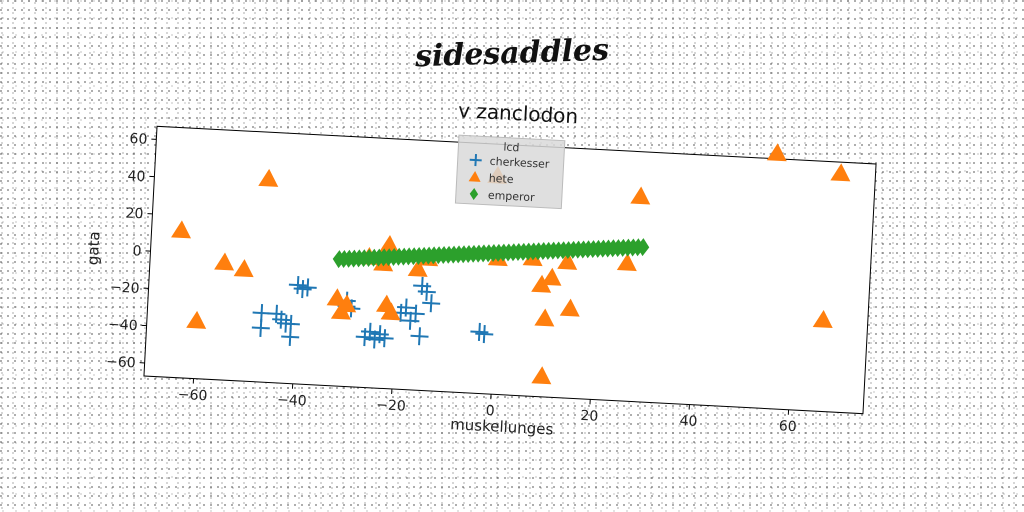  Describe the element at coordinates (519, 163) in the screenshot. I see `legend-label: cherkesser` at that location.